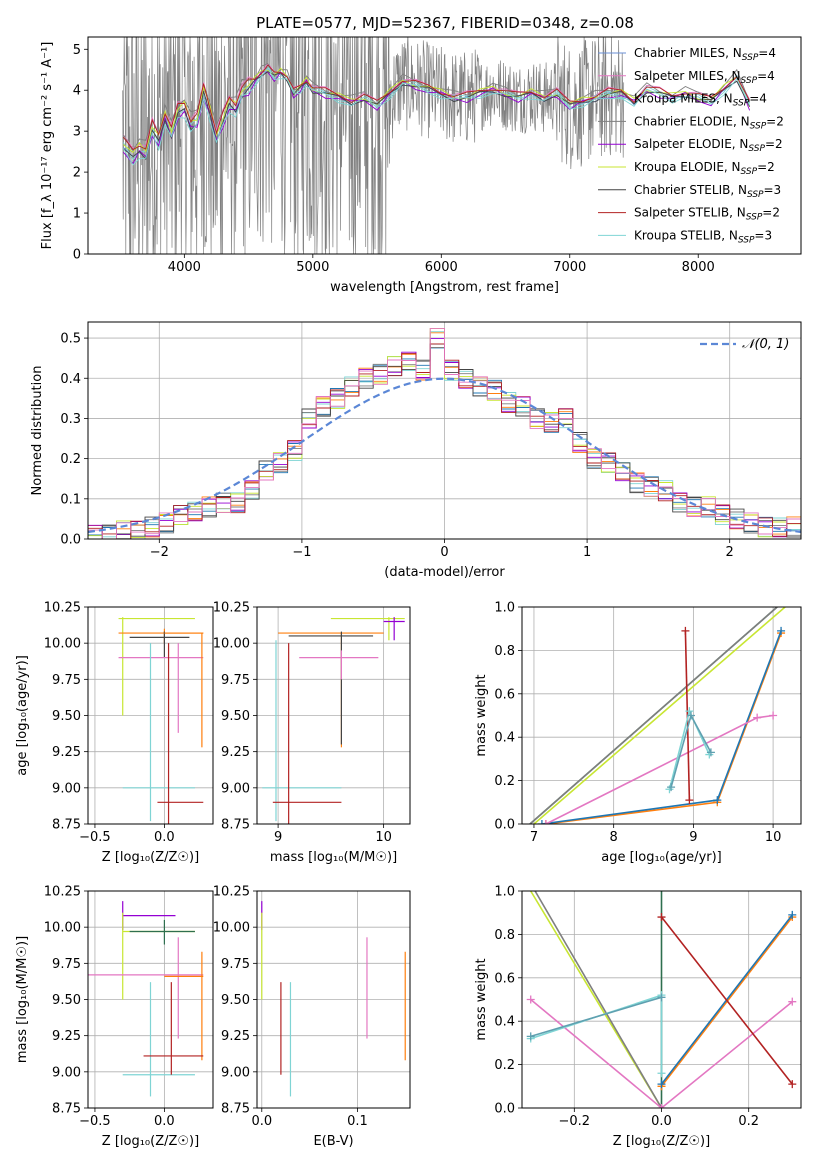 The width and height of the screenshot is (819, 1170). I want to click on age-vs-mass-ytick-label: 10.00, so click(231, 644).